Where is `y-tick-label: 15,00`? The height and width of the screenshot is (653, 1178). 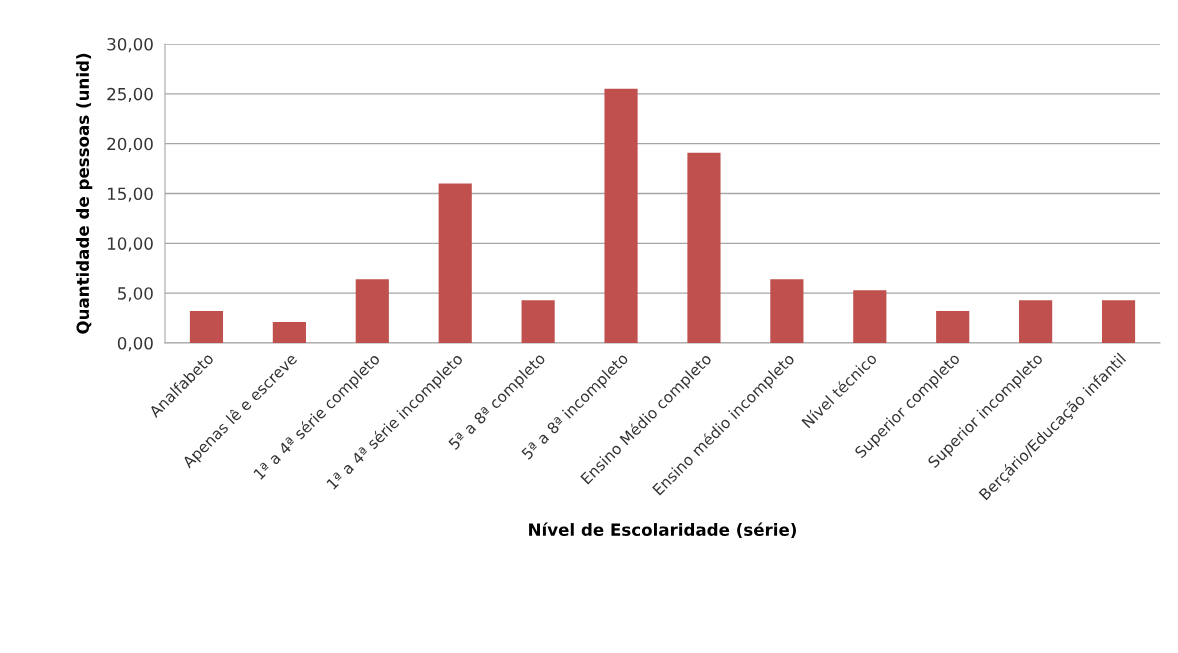 y-tick-label: 15,00 is located at coordinates (130, 194).